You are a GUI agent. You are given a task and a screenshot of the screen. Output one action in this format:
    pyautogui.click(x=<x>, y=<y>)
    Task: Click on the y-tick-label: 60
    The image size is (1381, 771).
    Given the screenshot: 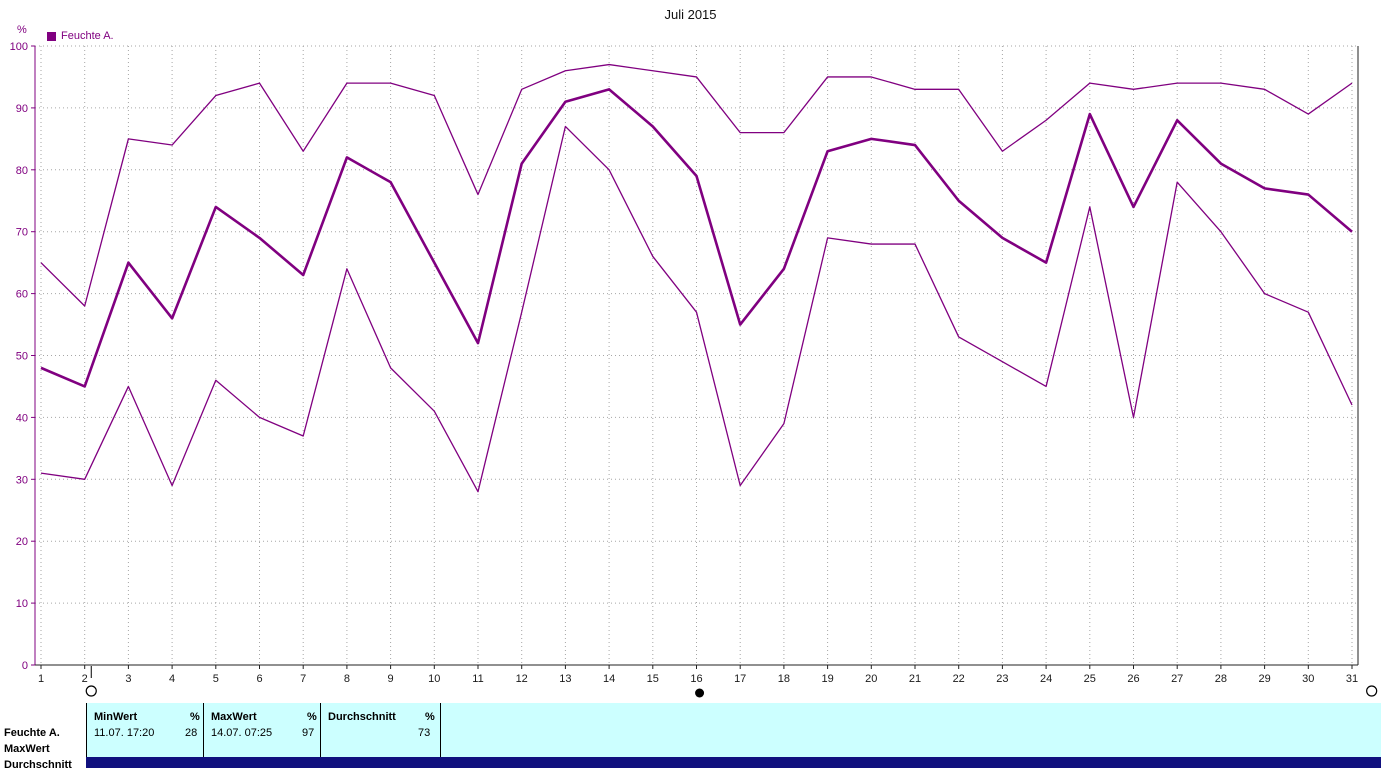 What is the action you would take?
    pyautogui.click(x=22, y=295)
    